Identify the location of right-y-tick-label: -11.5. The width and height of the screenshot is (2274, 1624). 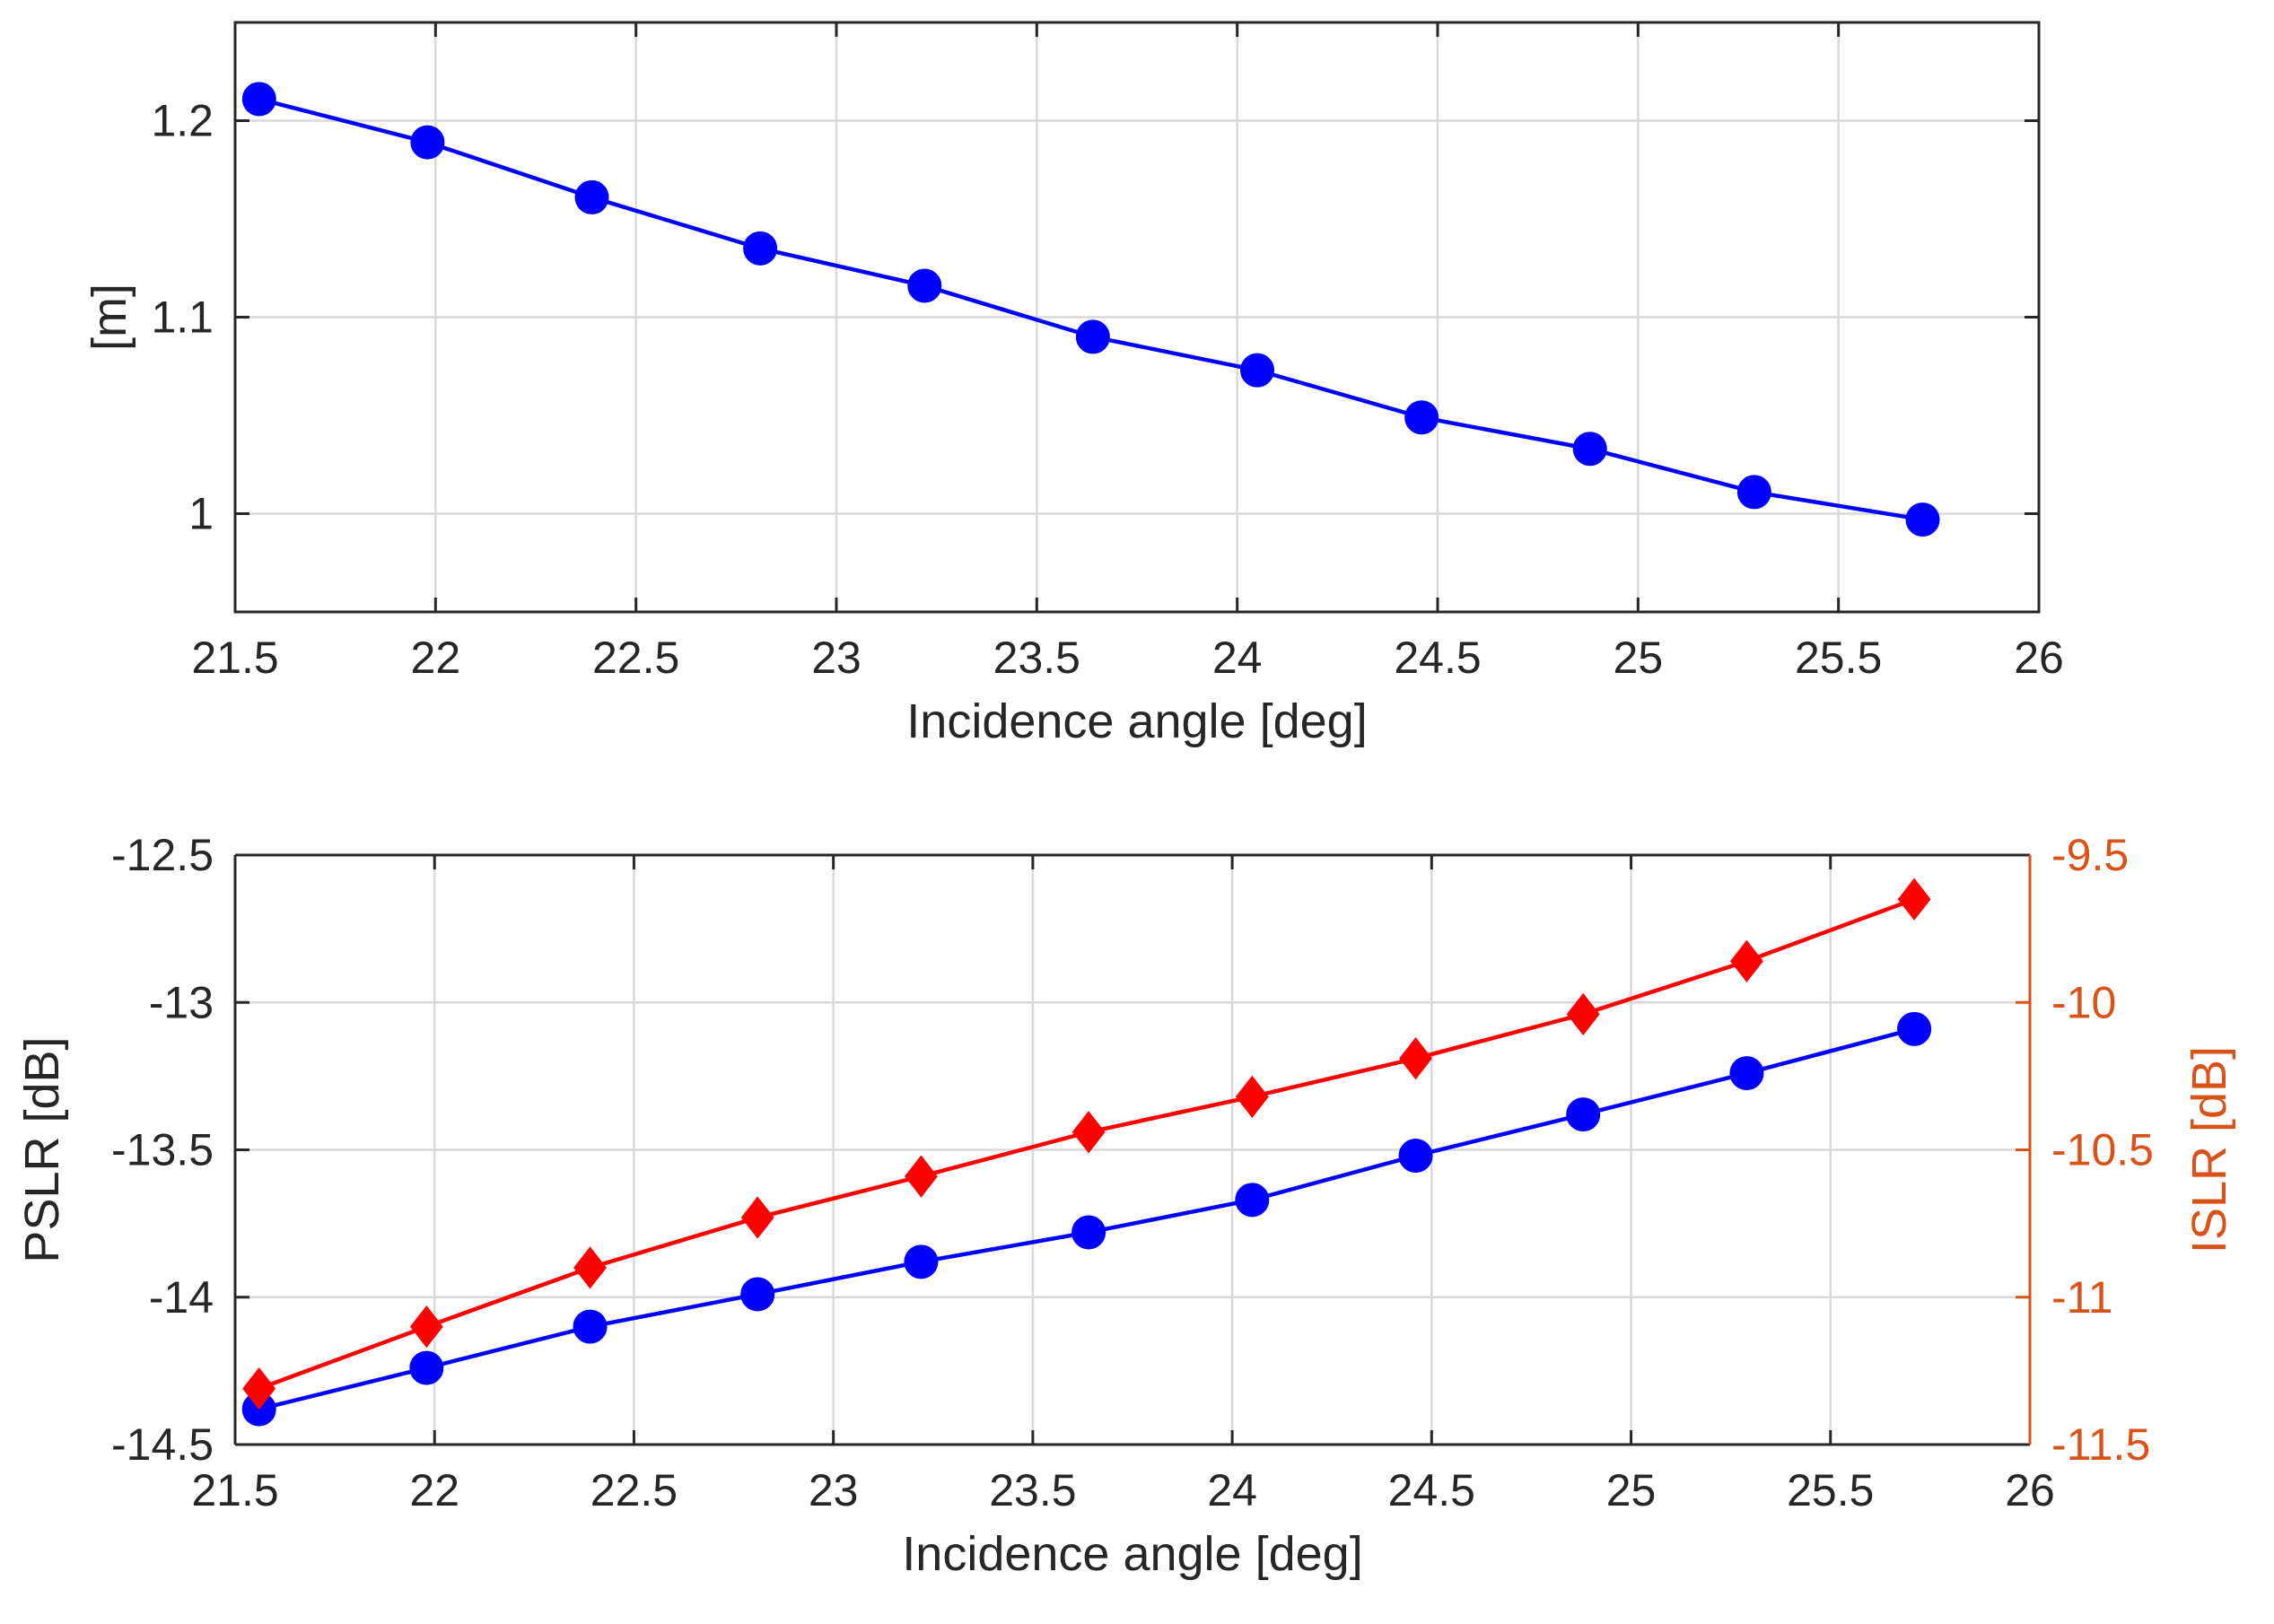
(2100, 1444).